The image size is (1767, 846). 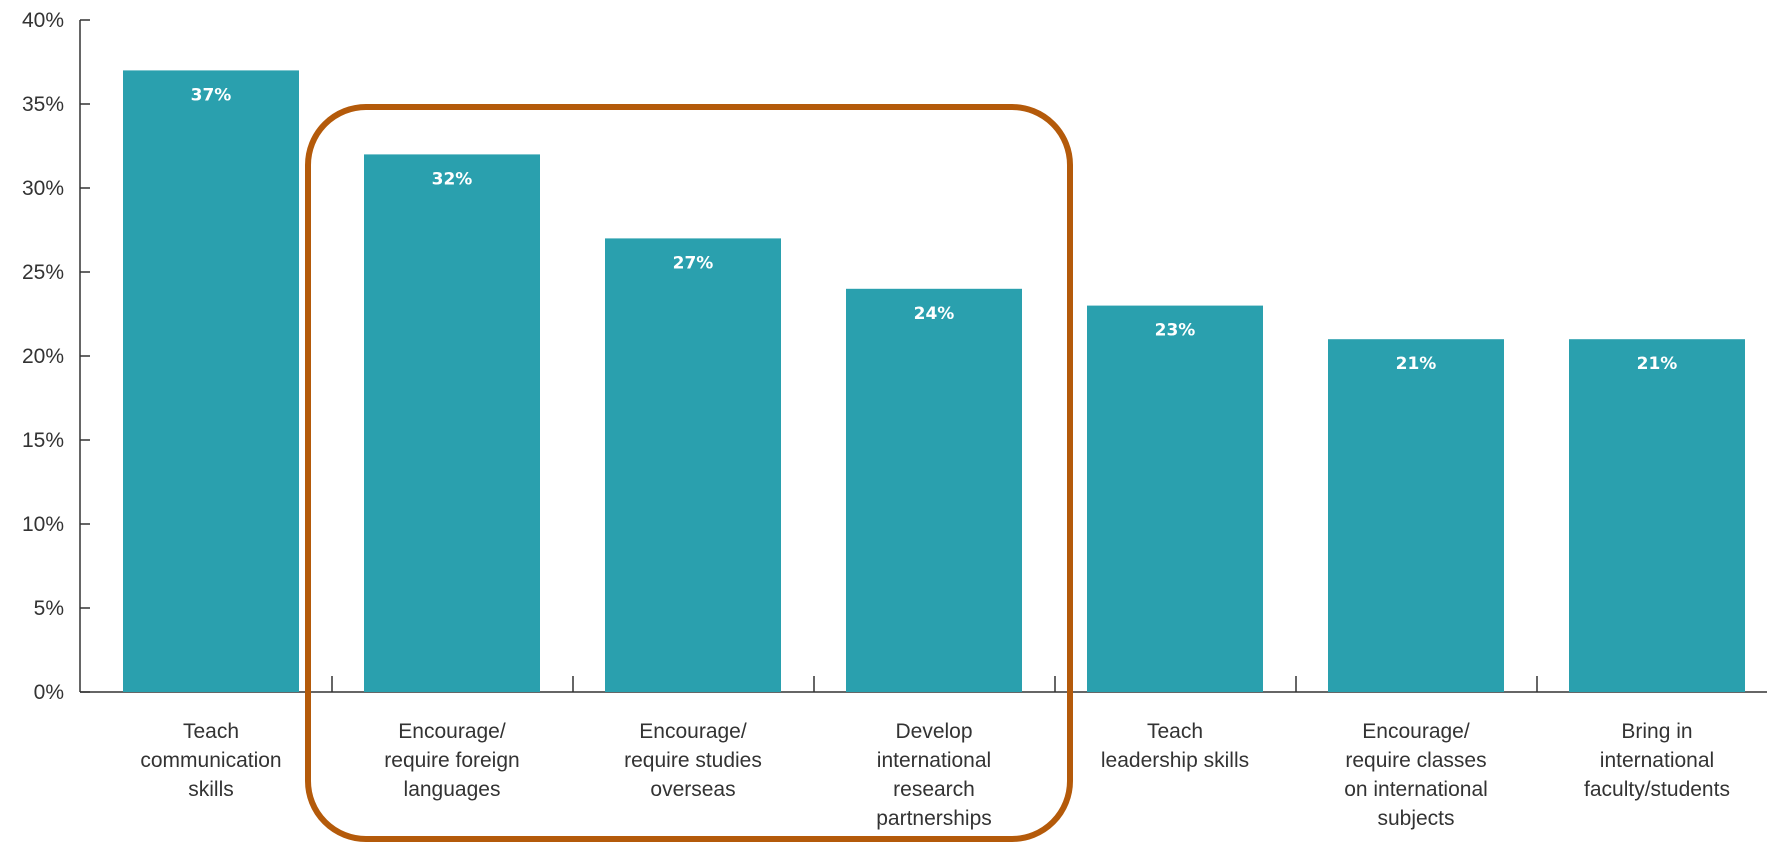 I want to click on bar-data-label: 24%, so click(x=934, y=314).